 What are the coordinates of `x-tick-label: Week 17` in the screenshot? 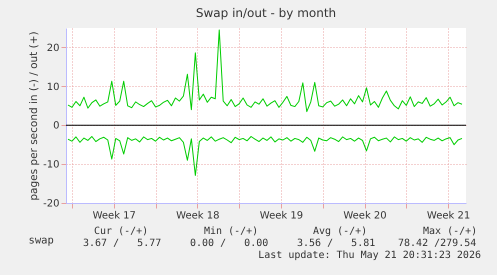 It's located at (114, 216).